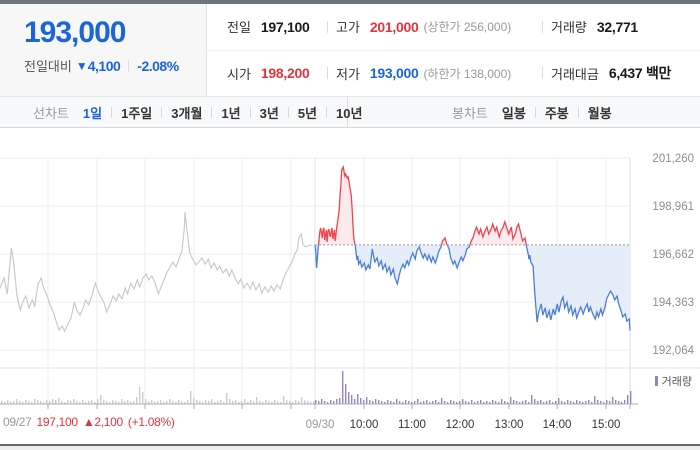  I want to click on prev-day-summary: 09/27 197,100 ▲2,100 (+1.08%), so click(89, 422).